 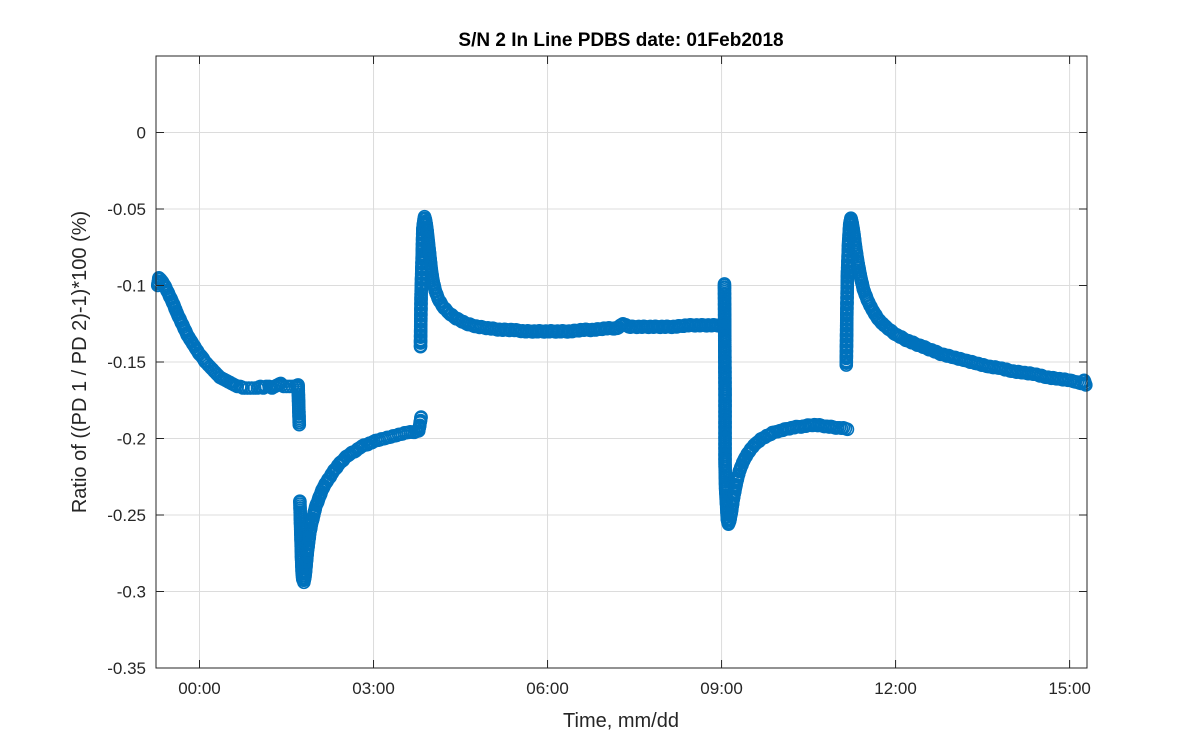 What do you see at coordinates (131, 286) in the screenshot?
I see `y-tick-label: -0.1` at bounding box center [131, 286].